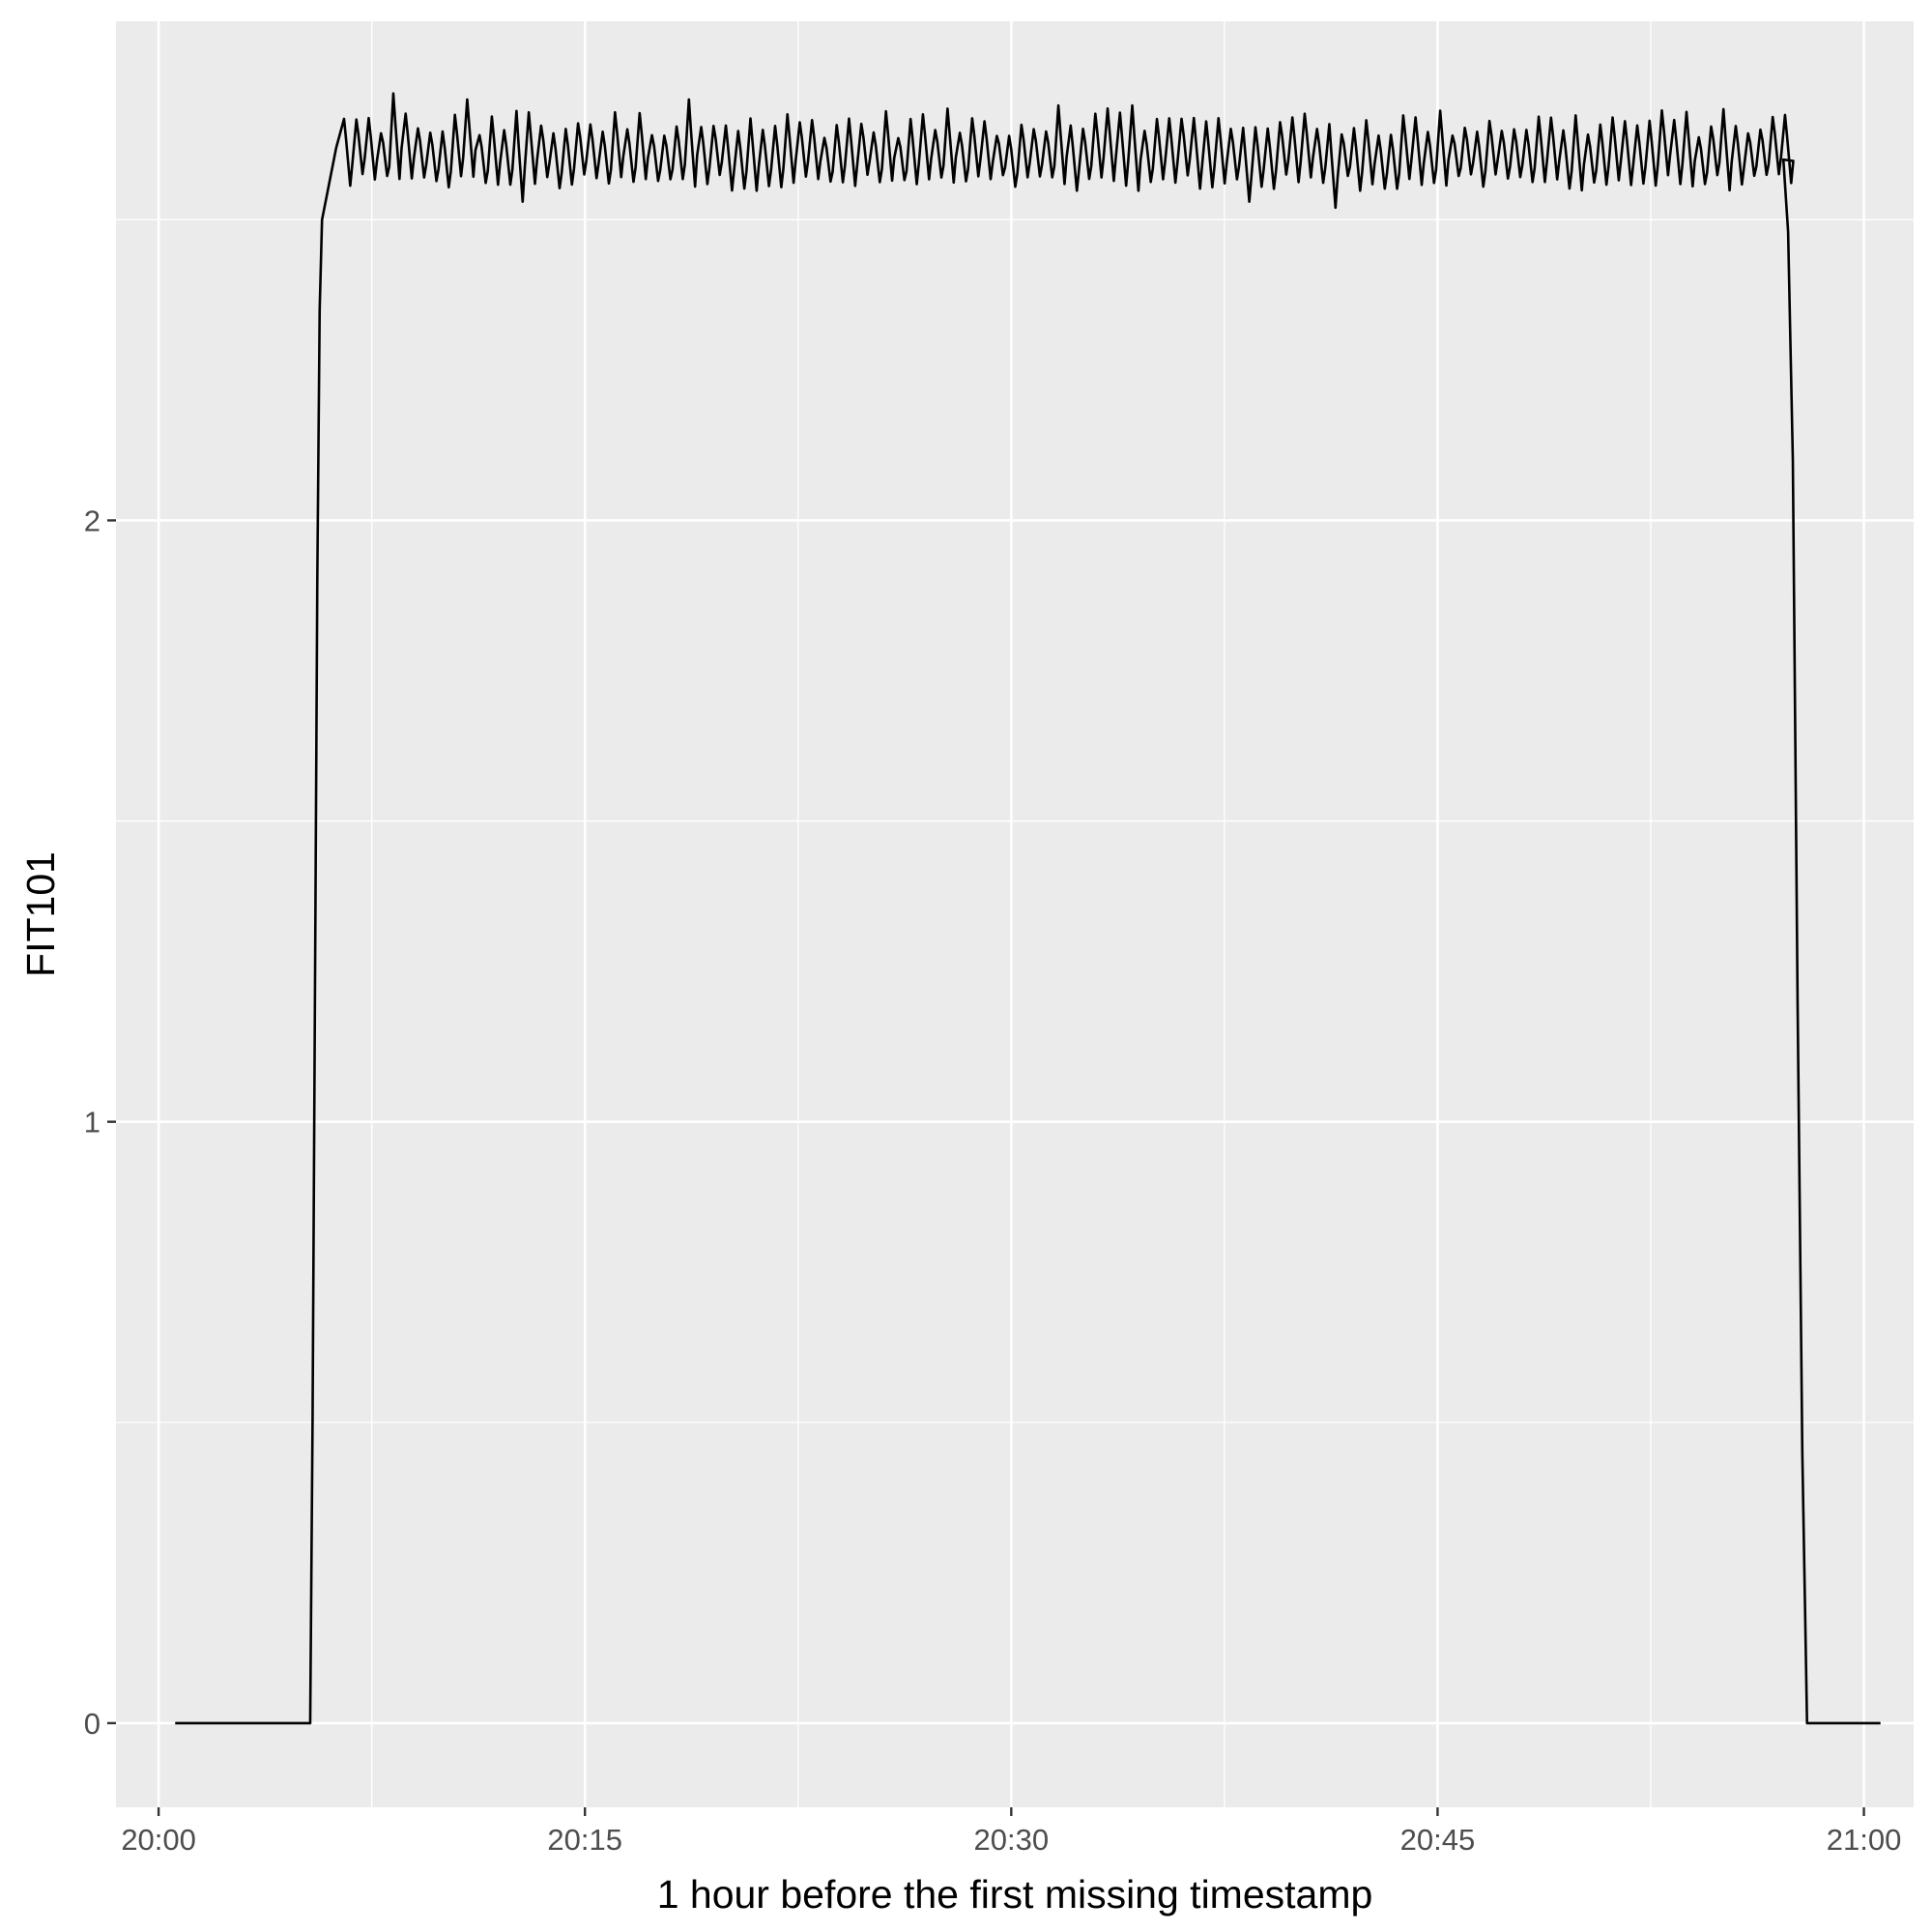  I want to click on x-tick-label: 20:15, so click(584, 1840).